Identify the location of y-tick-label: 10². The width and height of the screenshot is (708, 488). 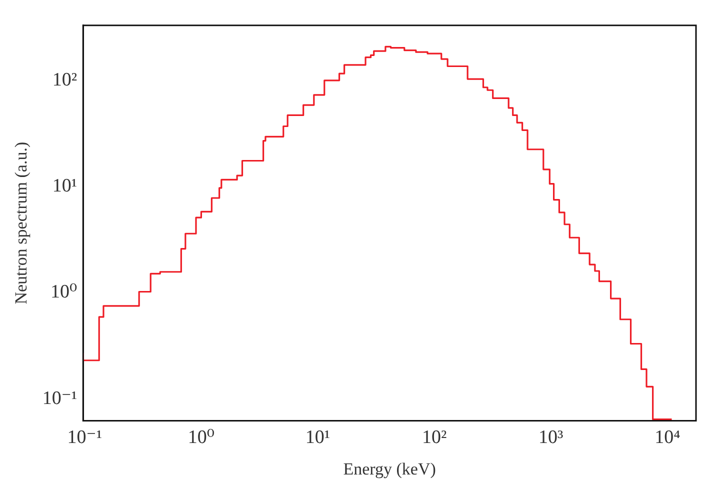
(65, 79).